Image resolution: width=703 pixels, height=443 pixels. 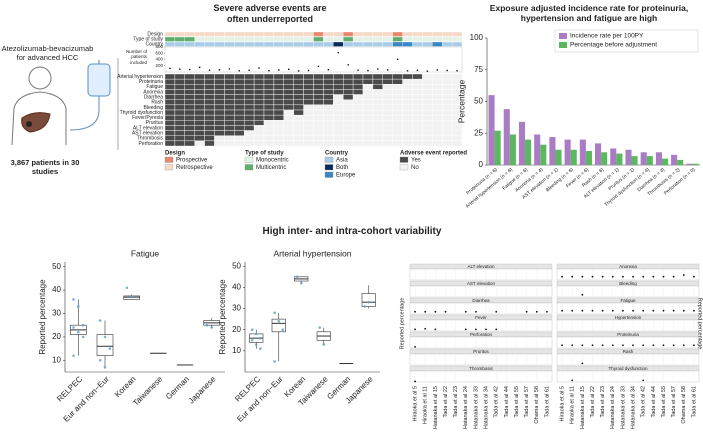 What do you see at coordinates (155, 123) in the screenshot?
I see `row-label: Pruritus` at bounding box center [155, 123].